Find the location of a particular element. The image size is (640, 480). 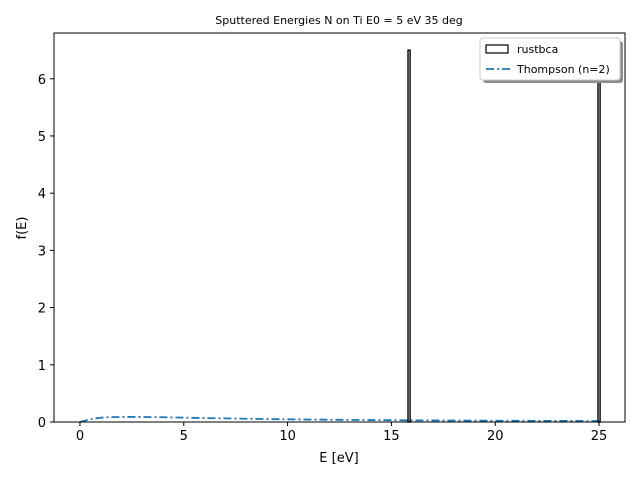

y-tick-label: 5 is located at coordinates (42, 137).